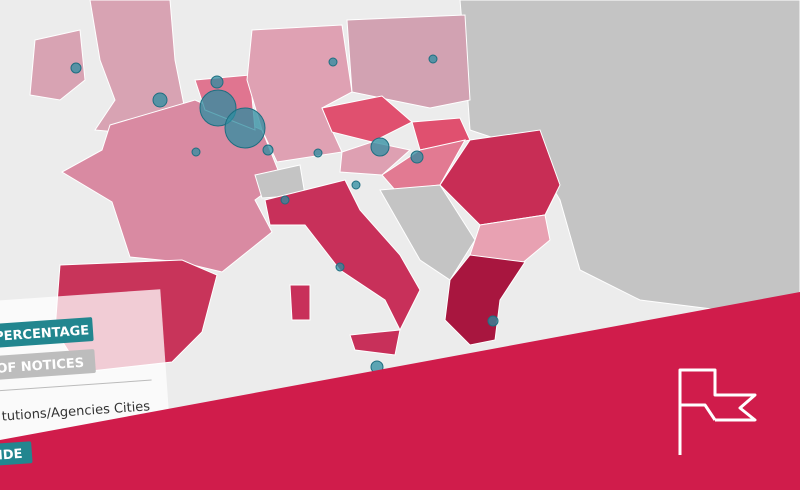 The image size is (800, 490). What do you see at coordinates (300, 302) in the screenshot?
I see `sardinia` at bounding box center [300, 302].